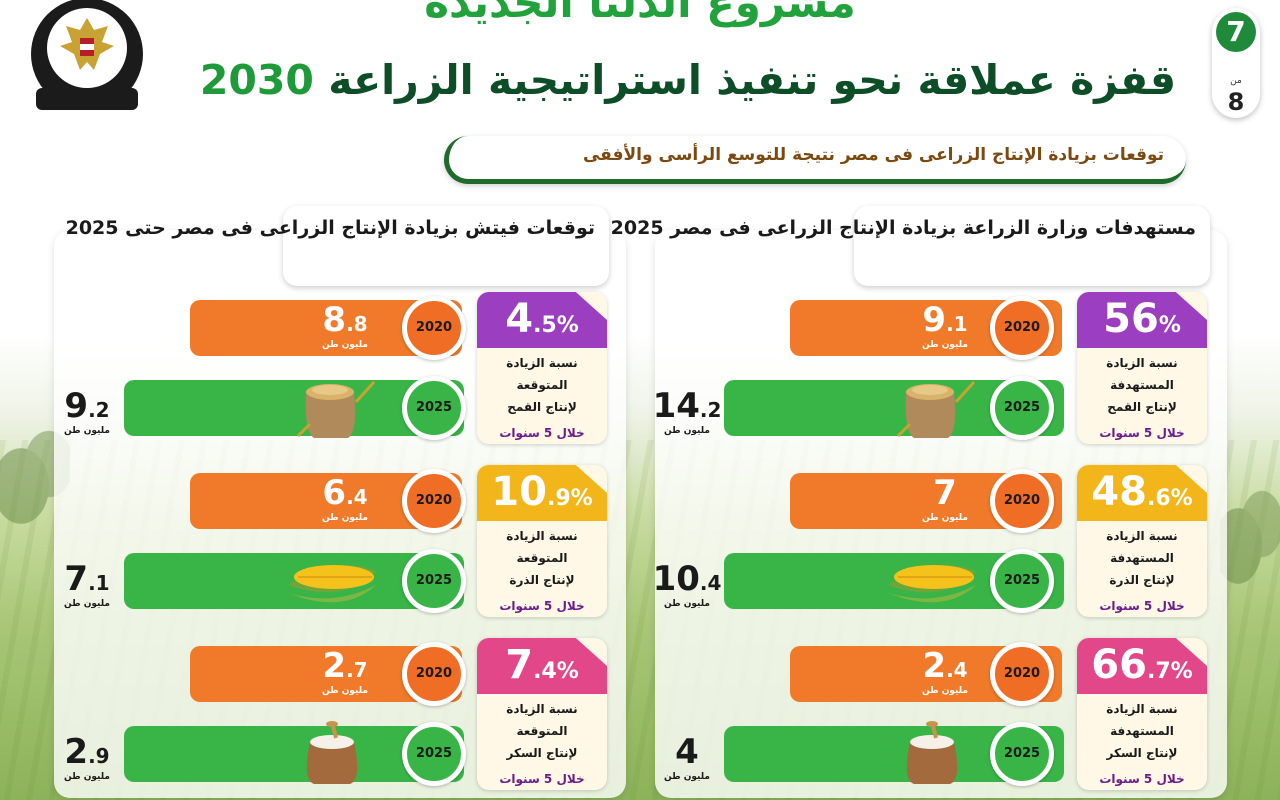 The width and height of the screenshot is (1280, 800). Describe the element at coordinates (345, 518) in the screenshot. I see `fitch-corn-unit-2020: مليون طن` at that location.